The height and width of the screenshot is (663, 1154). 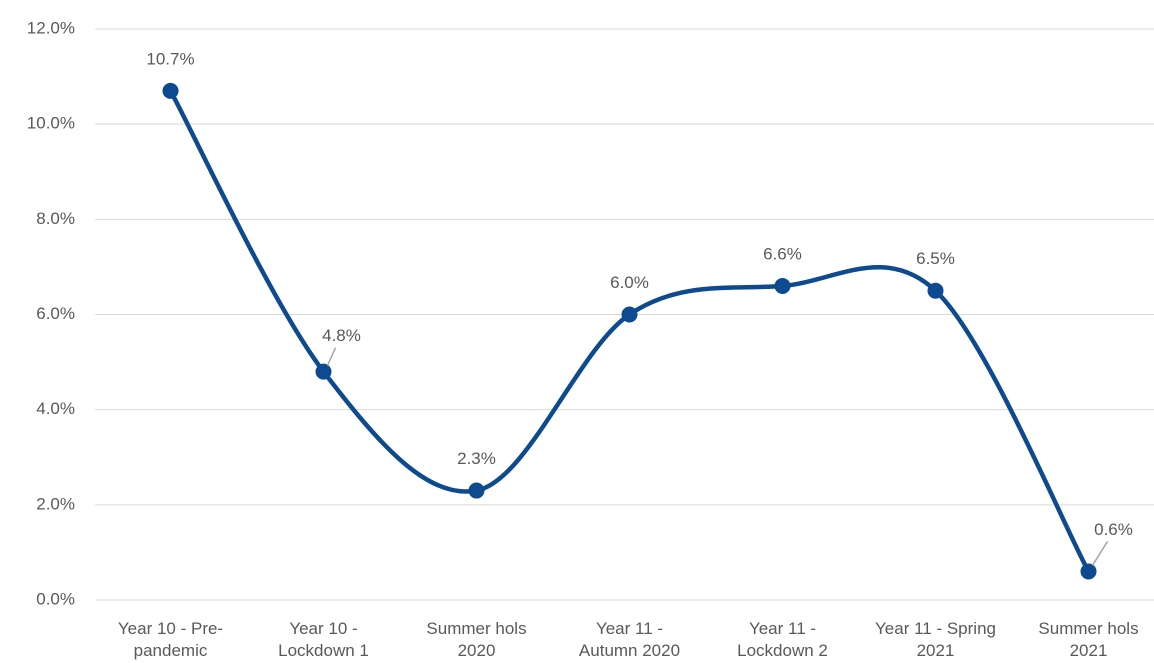 What do you see at coordinates (1088, 639) in the screenshot?
I see `x-tick-label: Summer hols 2021` at bounding box center [1088, 639].